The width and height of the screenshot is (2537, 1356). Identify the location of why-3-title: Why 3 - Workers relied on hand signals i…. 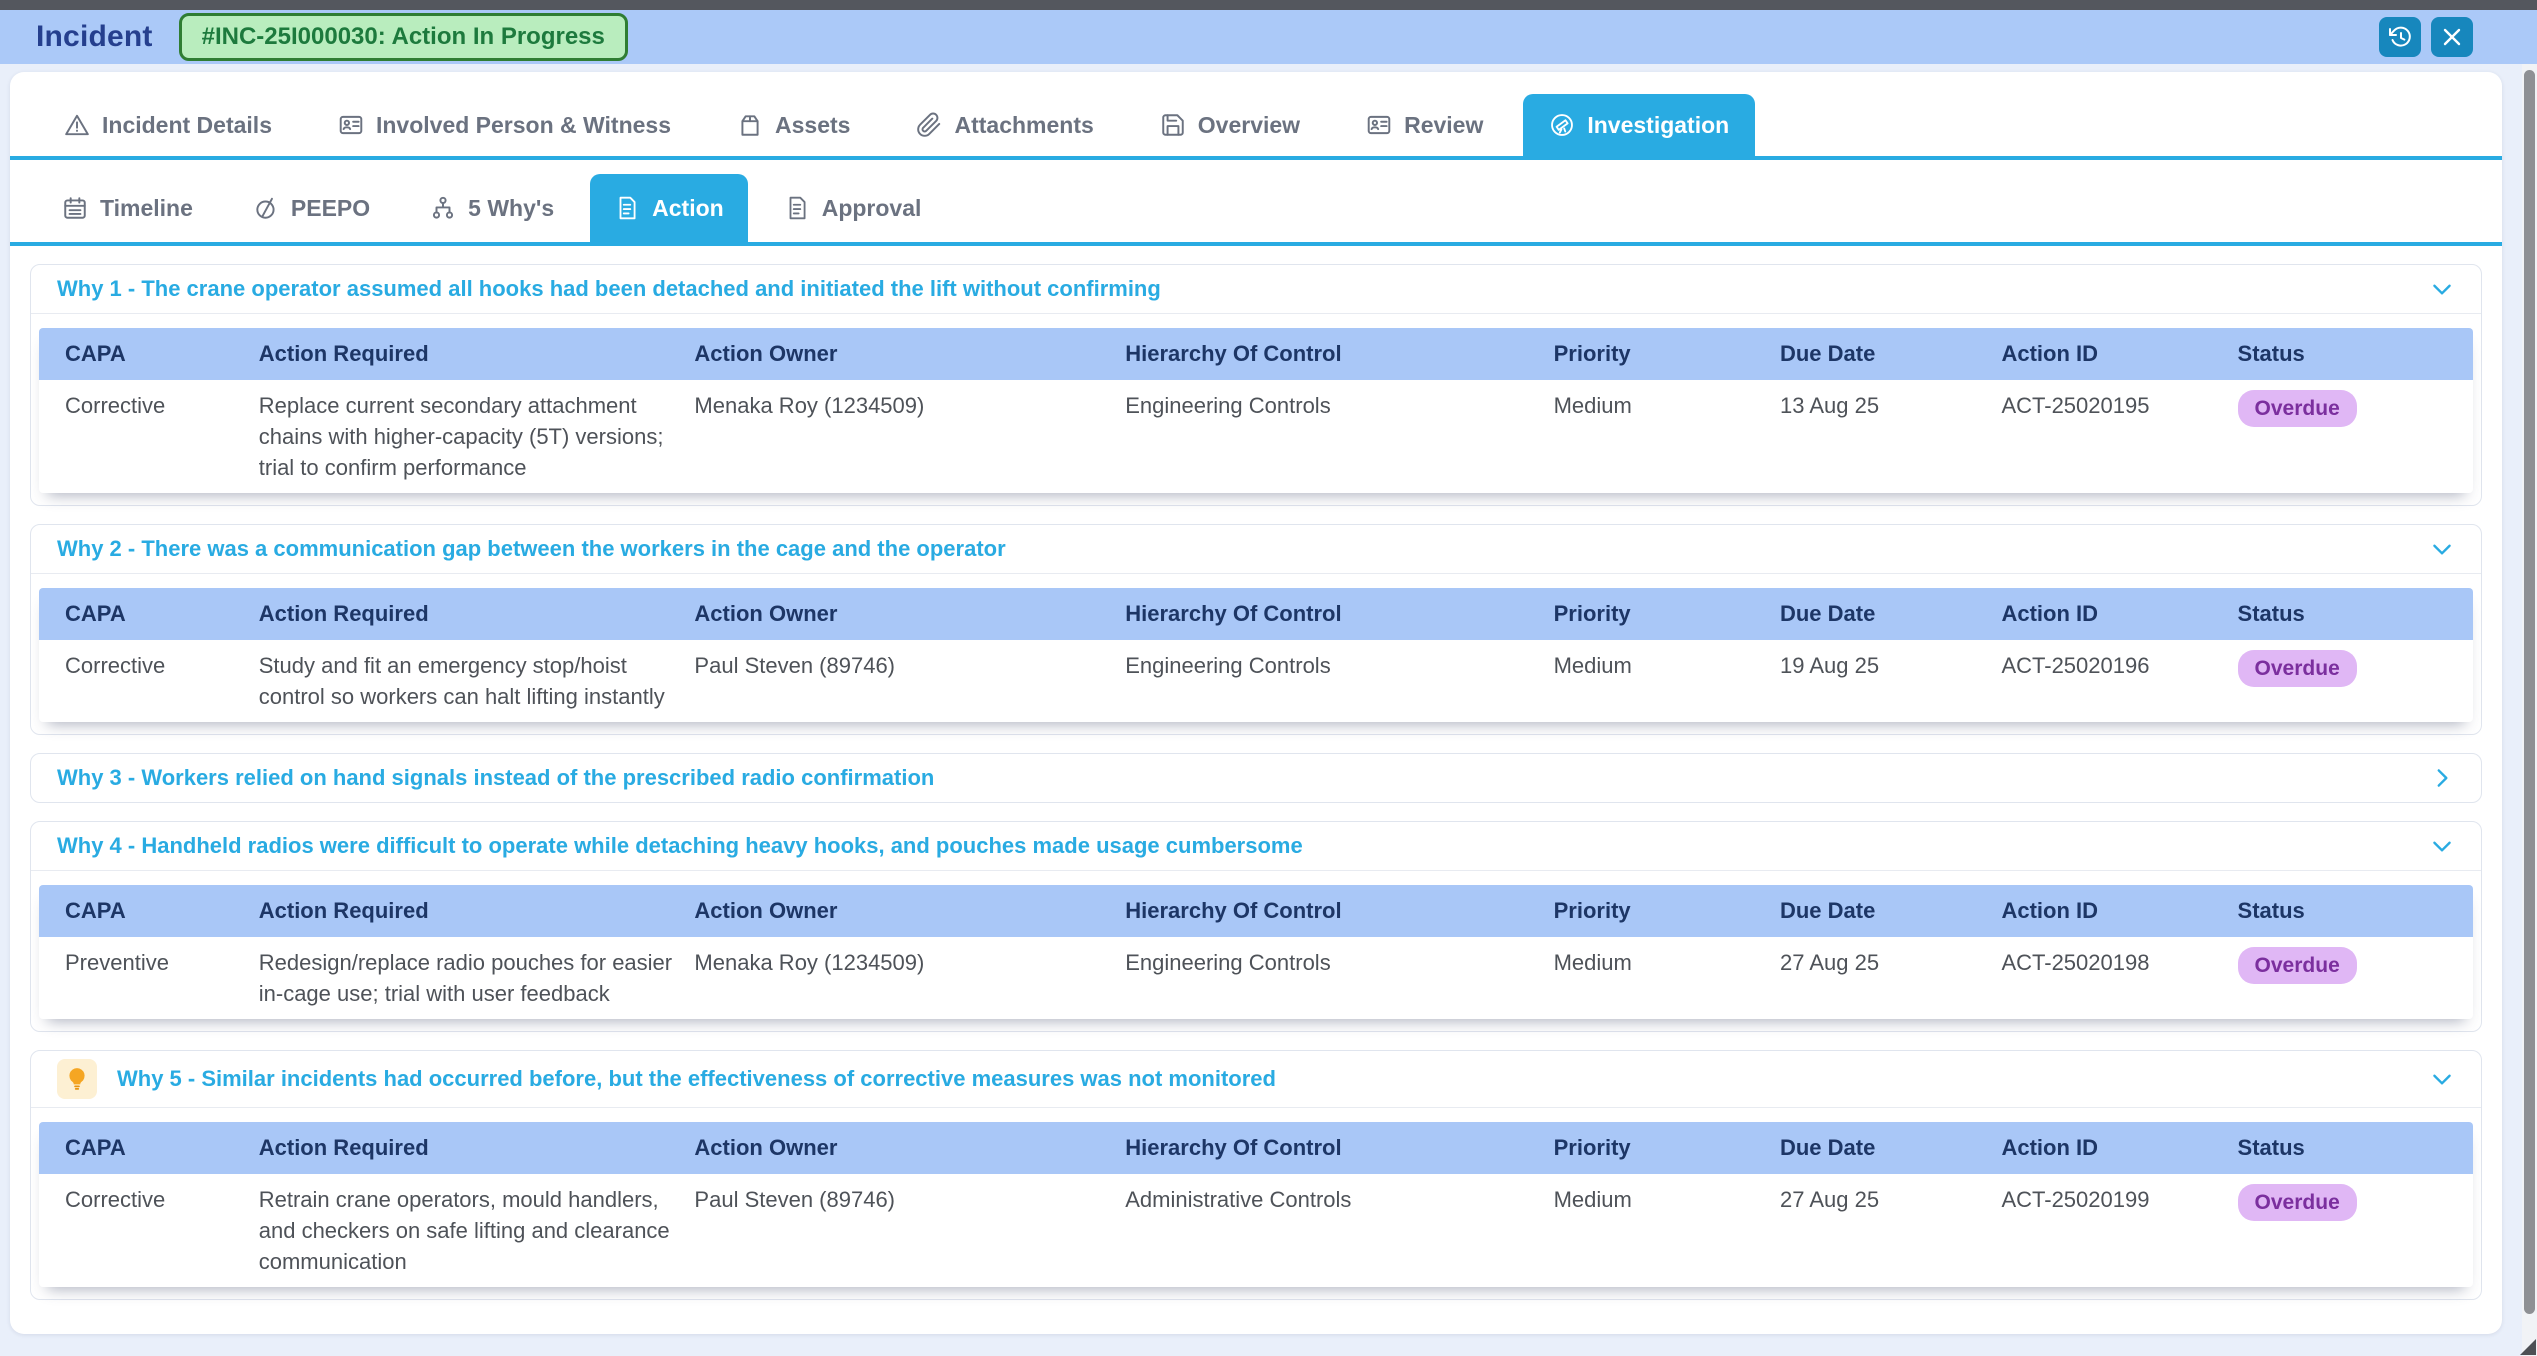
(496, 777).